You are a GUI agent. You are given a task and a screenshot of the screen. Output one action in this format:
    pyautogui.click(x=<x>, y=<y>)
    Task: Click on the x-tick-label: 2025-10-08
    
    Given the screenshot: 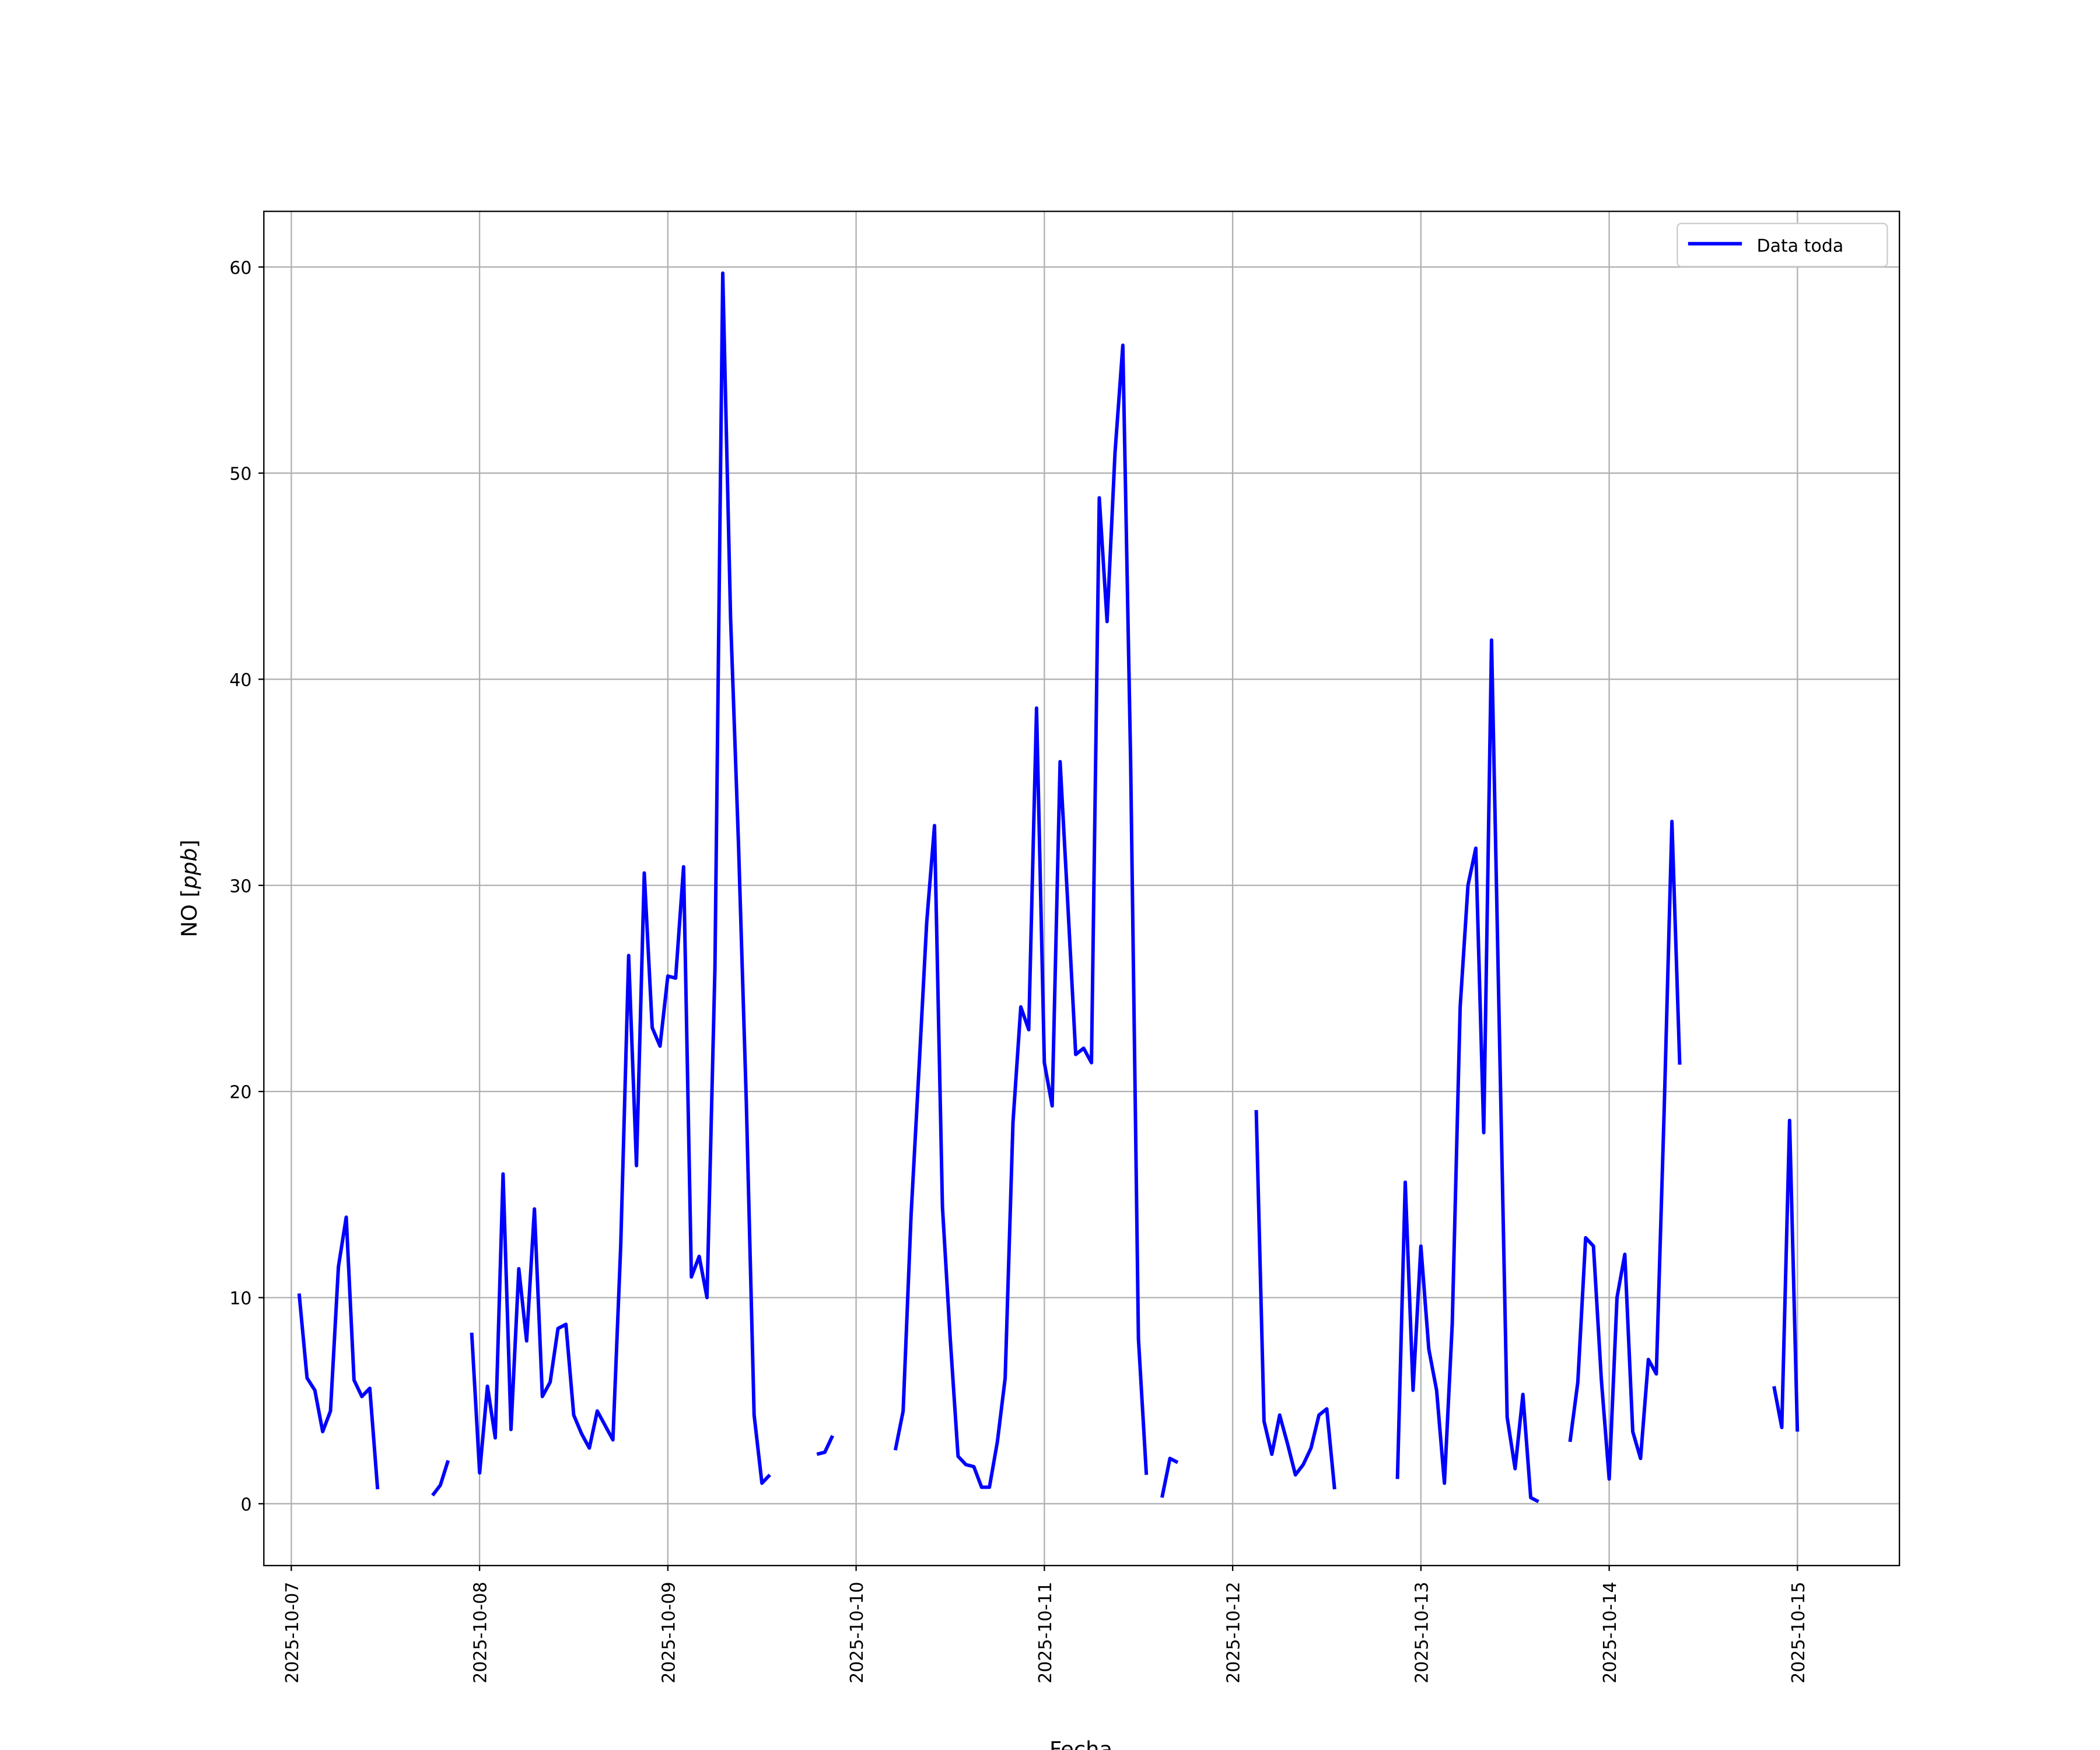 What is the action you would take?
    pyautogui.click(x=481, y=1633)
    